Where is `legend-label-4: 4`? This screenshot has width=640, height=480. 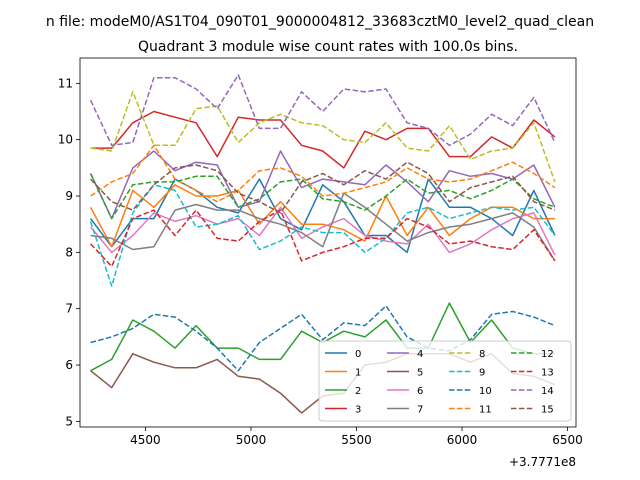 legend-label-4: 4 is located at coordinates (420, 354).